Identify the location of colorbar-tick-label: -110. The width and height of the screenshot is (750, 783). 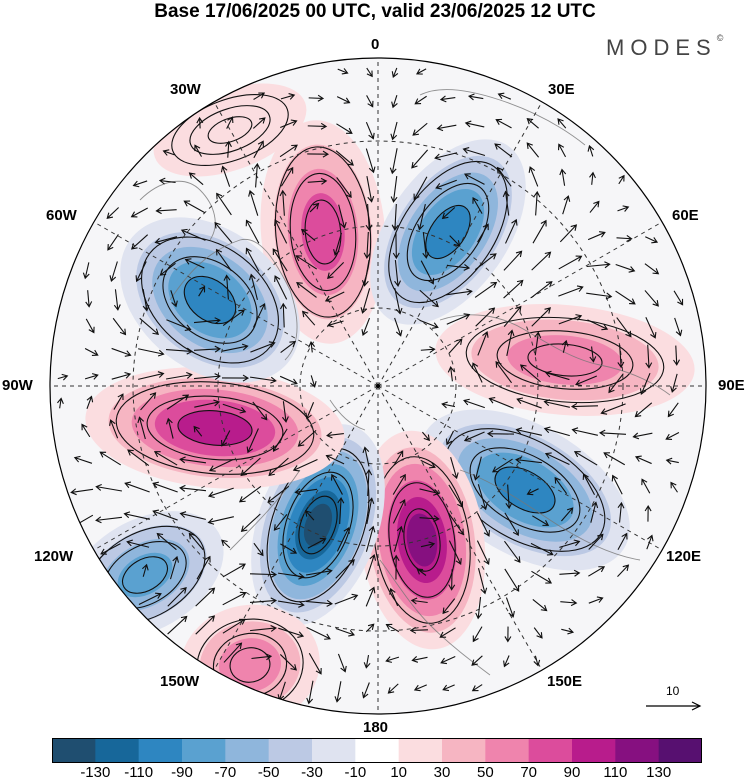
(139, 772).